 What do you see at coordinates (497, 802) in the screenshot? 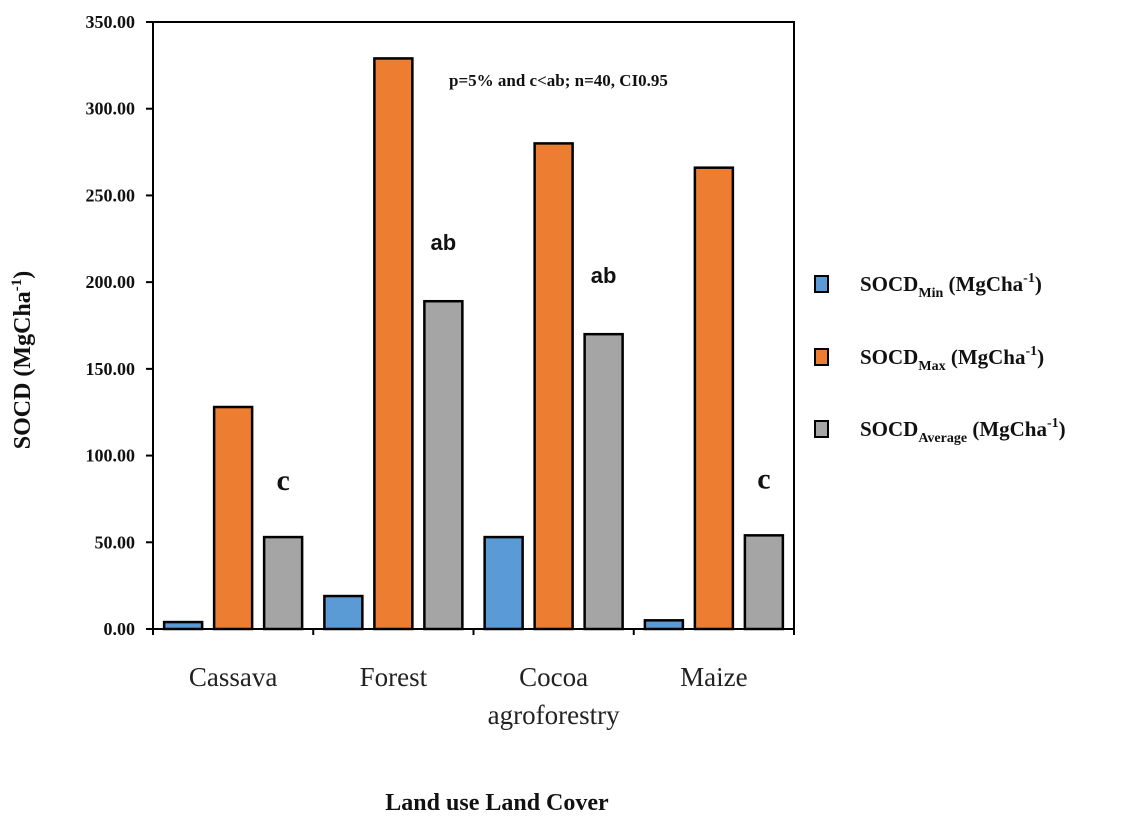
I see `x-axis-title: Land use Land Cover` at bounding box center [497, 802].